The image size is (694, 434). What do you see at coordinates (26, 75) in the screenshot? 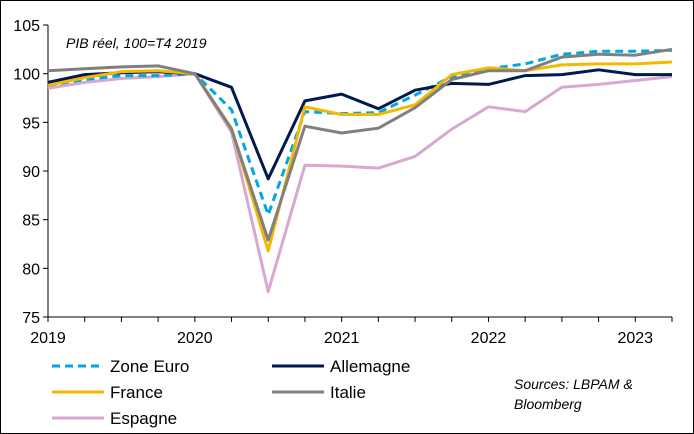
I see `y-tick-label: 100` at bounding box center [26, 75].